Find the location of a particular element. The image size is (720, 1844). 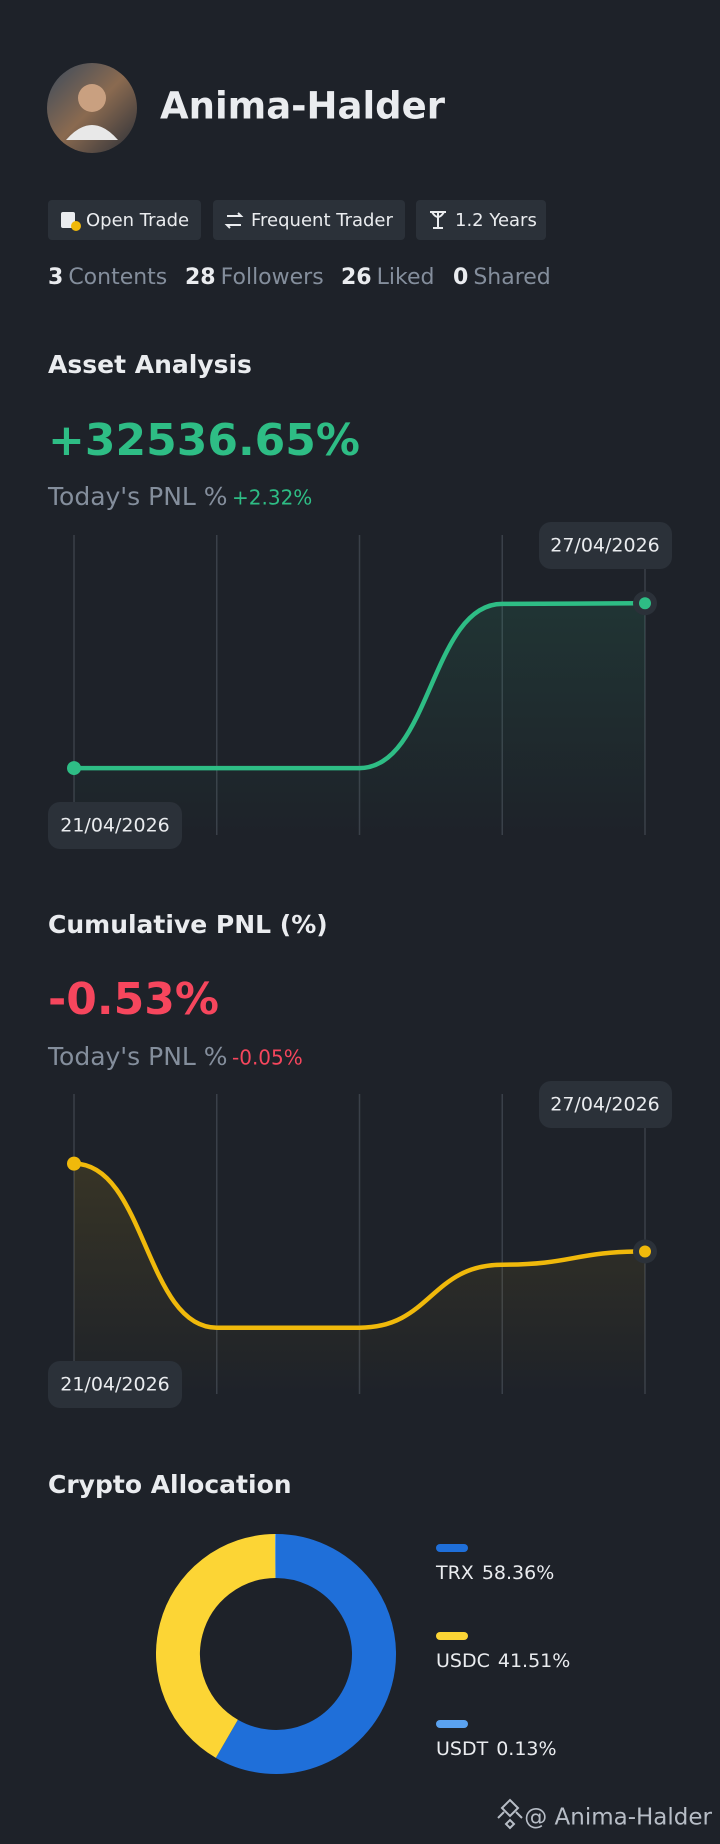

legend-entry: USDC 41.51% is located at coordinates (503, 1661).